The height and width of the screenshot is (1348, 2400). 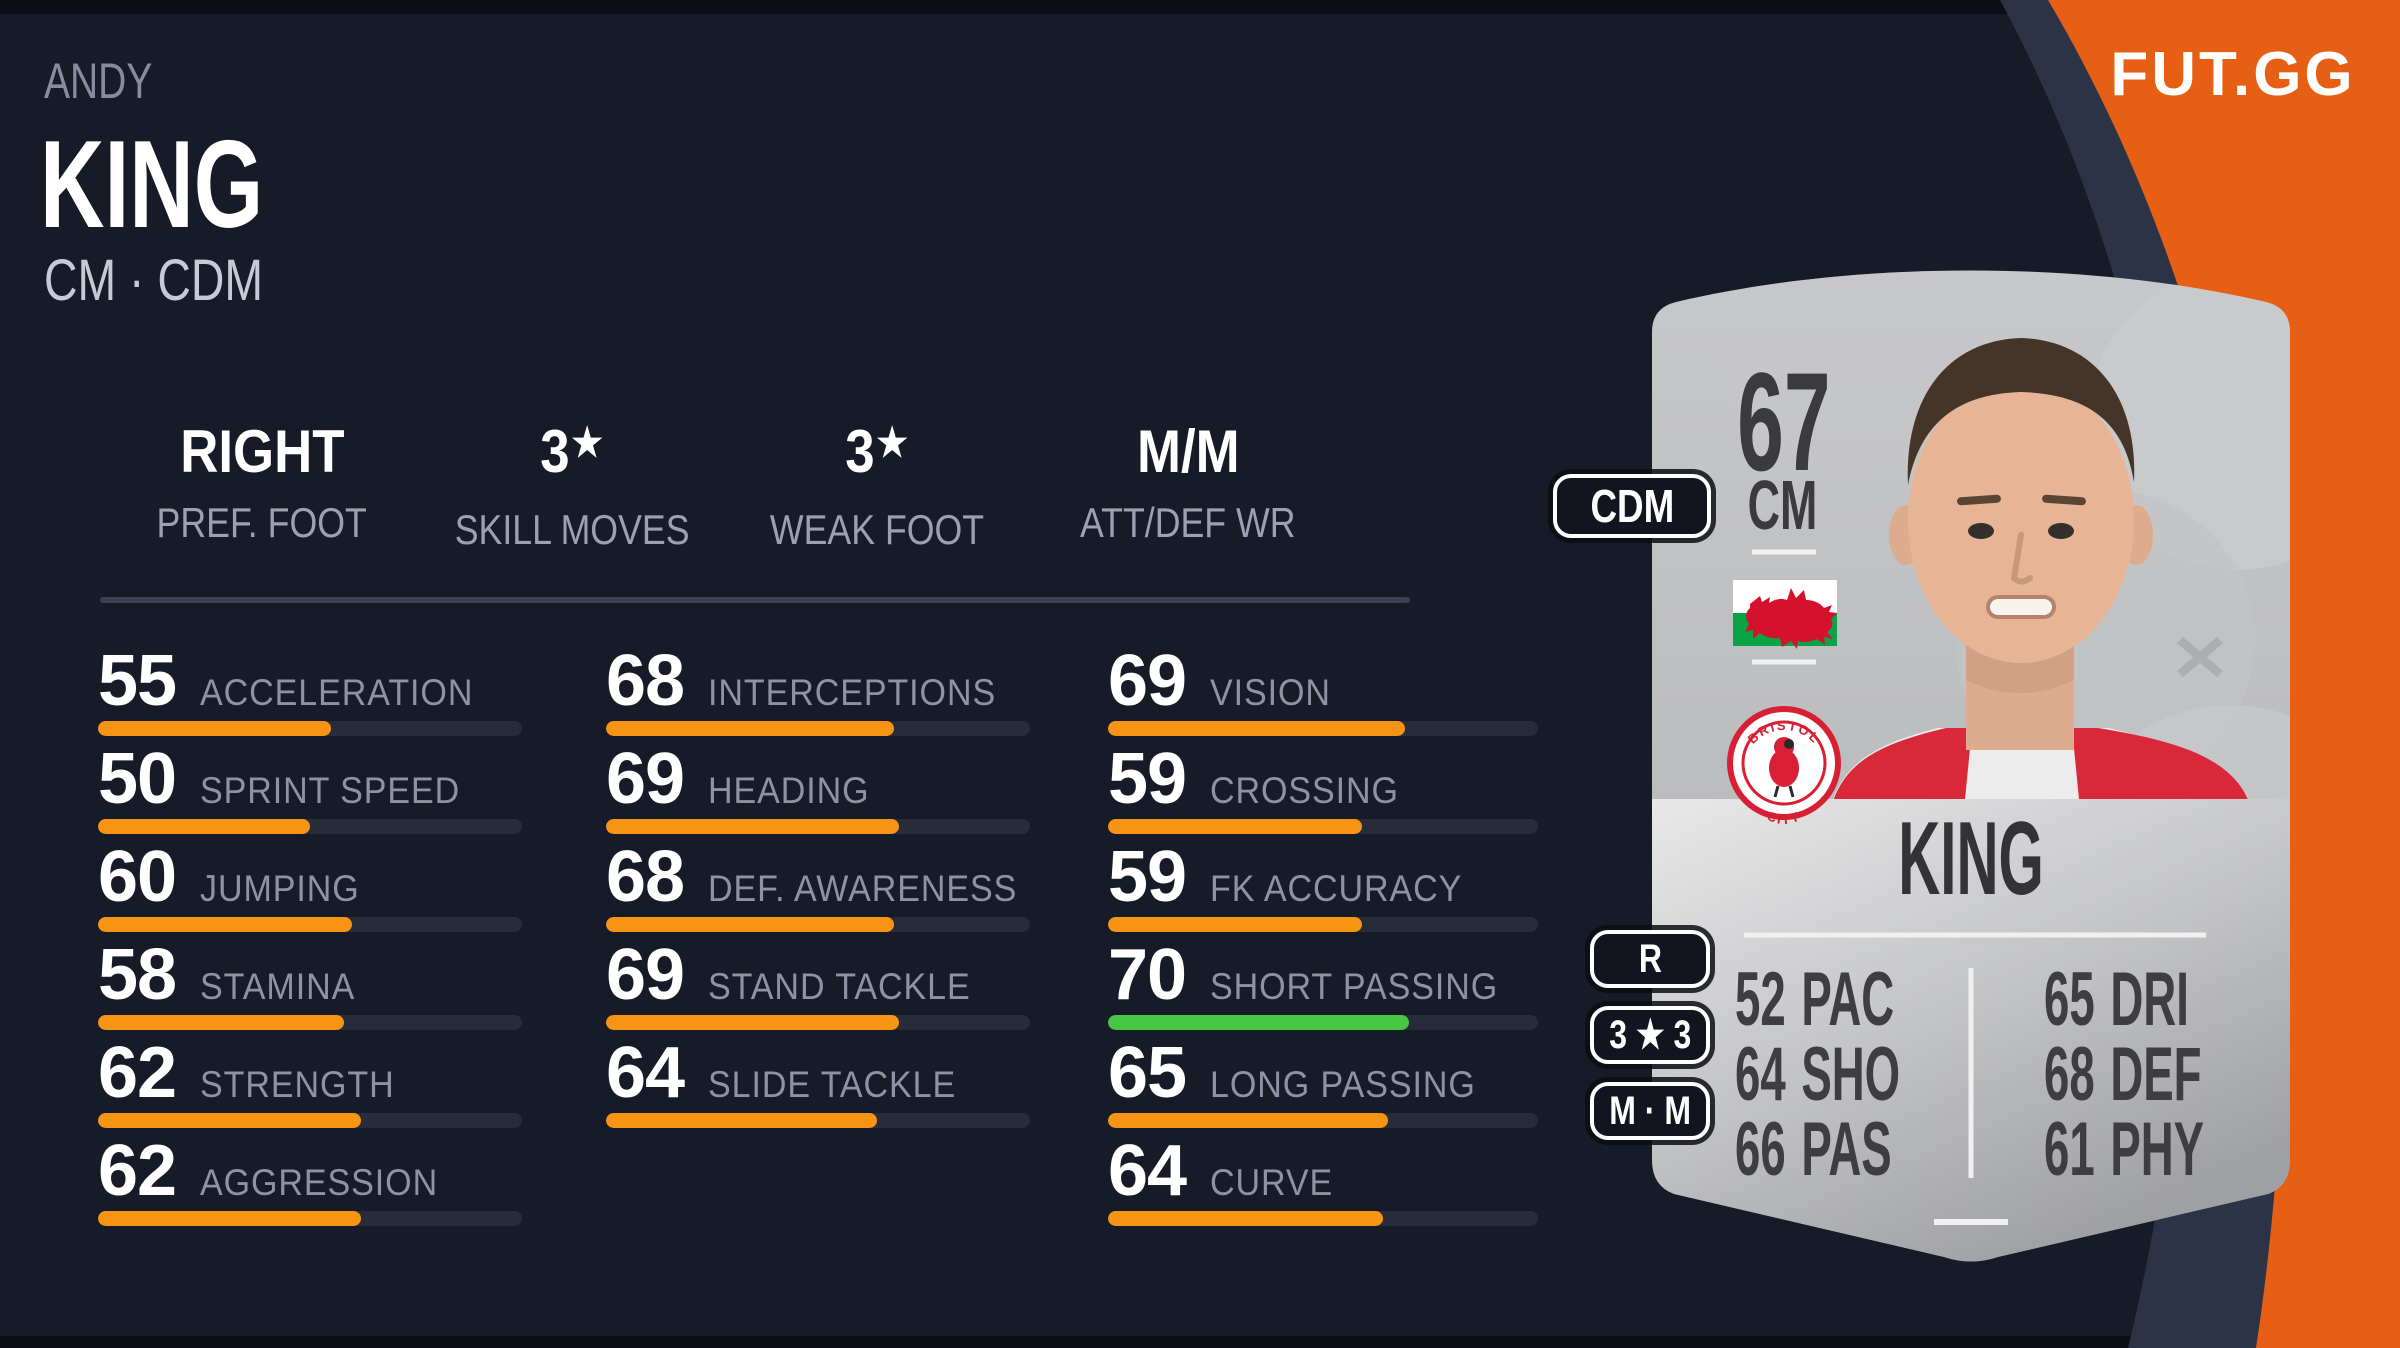 I want to click on stat-row: 59 CROSSING, so click(x=1323, y=788).